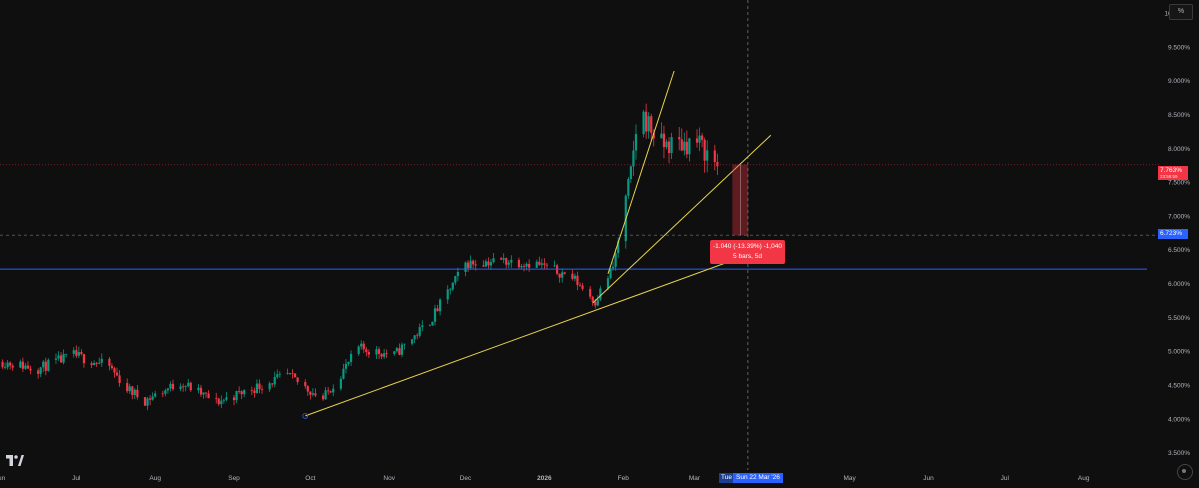 The width and height of the screenshot is (1199, 488). What do you see at coordinates (1005, 478) in the screenshot?
I see `time-tick-label: Jul` at bounding box center [1005, 478].